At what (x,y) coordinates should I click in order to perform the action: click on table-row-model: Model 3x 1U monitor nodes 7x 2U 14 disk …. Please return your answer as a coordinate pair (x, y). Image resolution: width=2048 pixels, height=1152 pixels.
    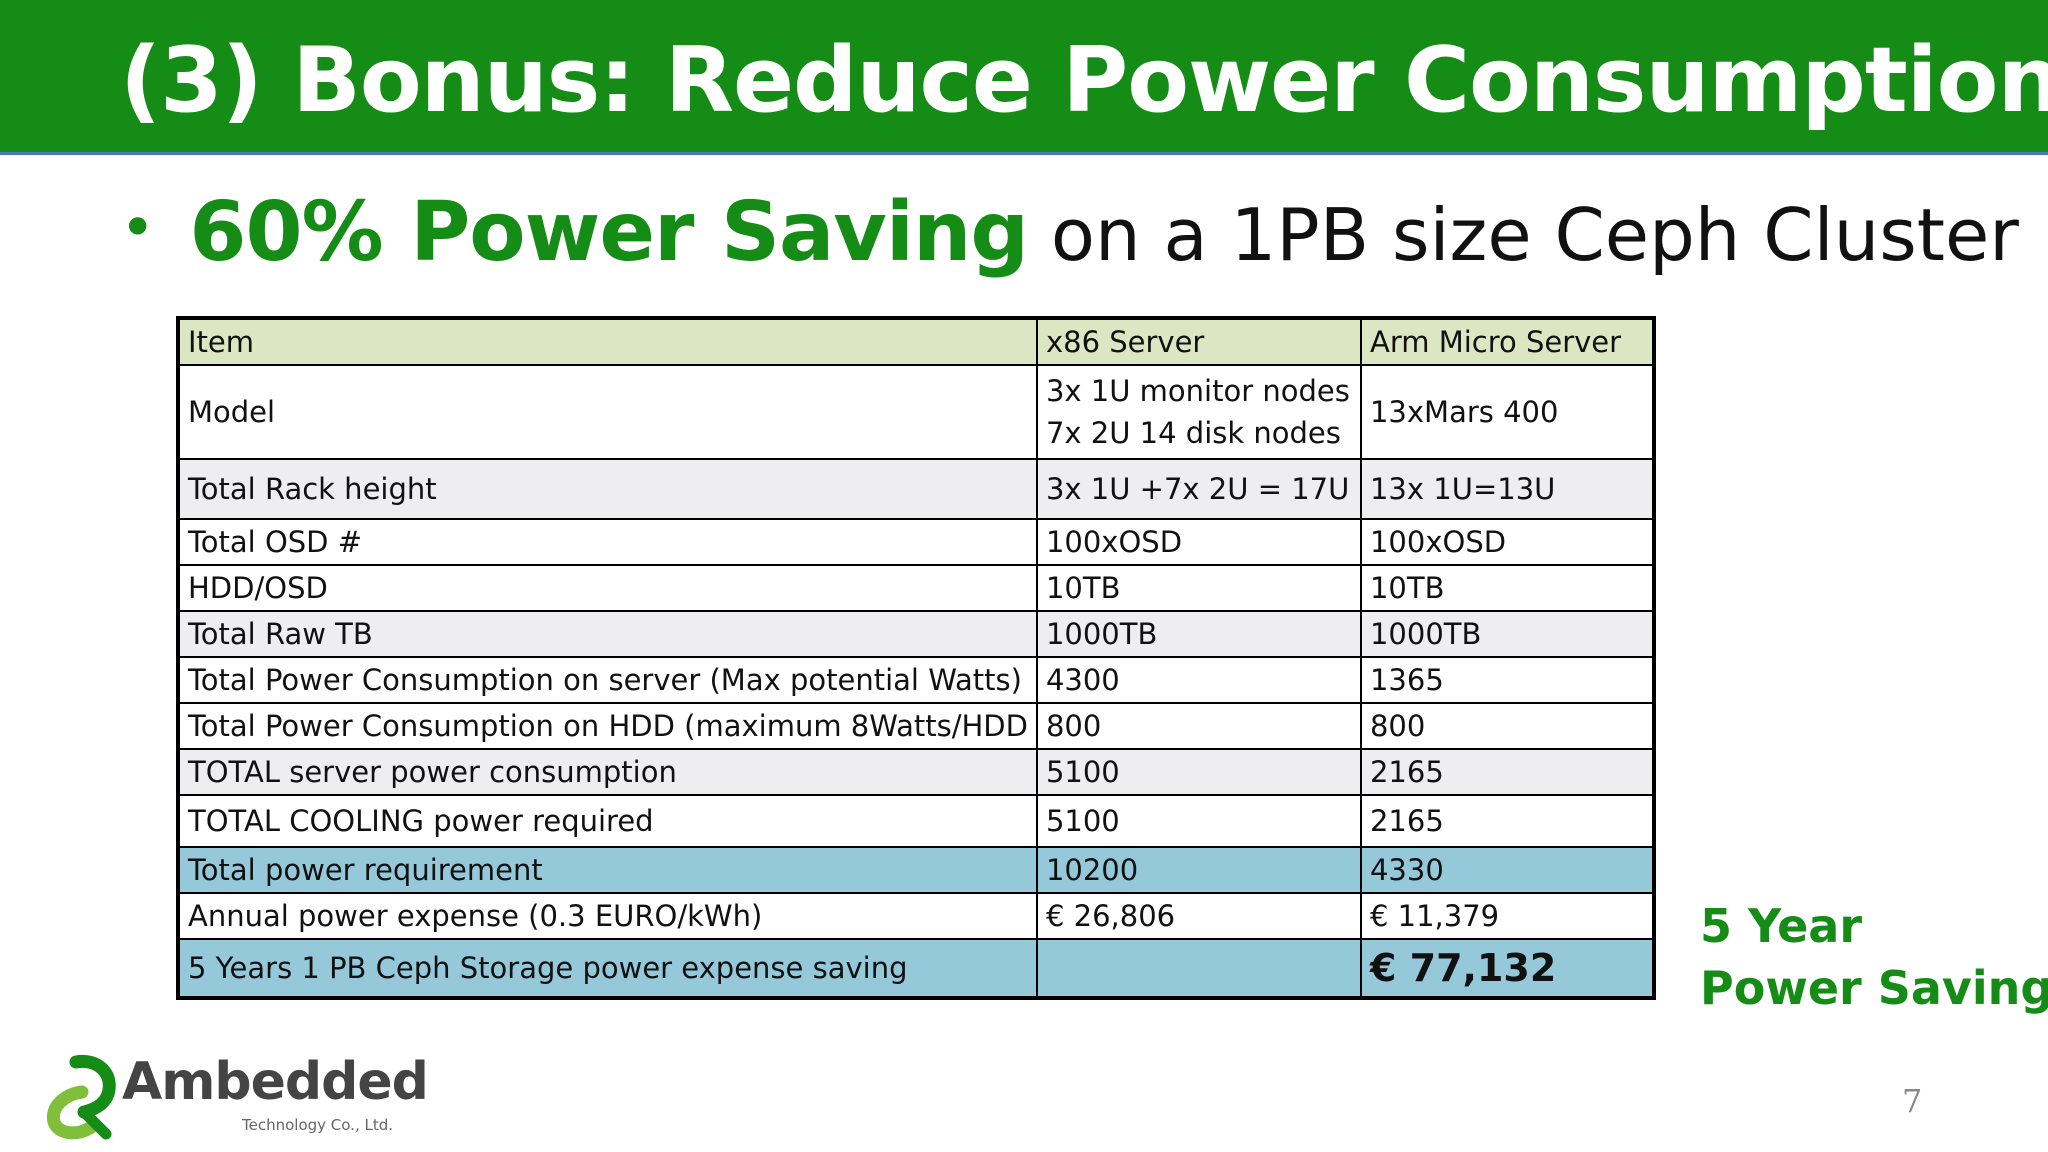
    Looking at the image, I should click on (916, 412).